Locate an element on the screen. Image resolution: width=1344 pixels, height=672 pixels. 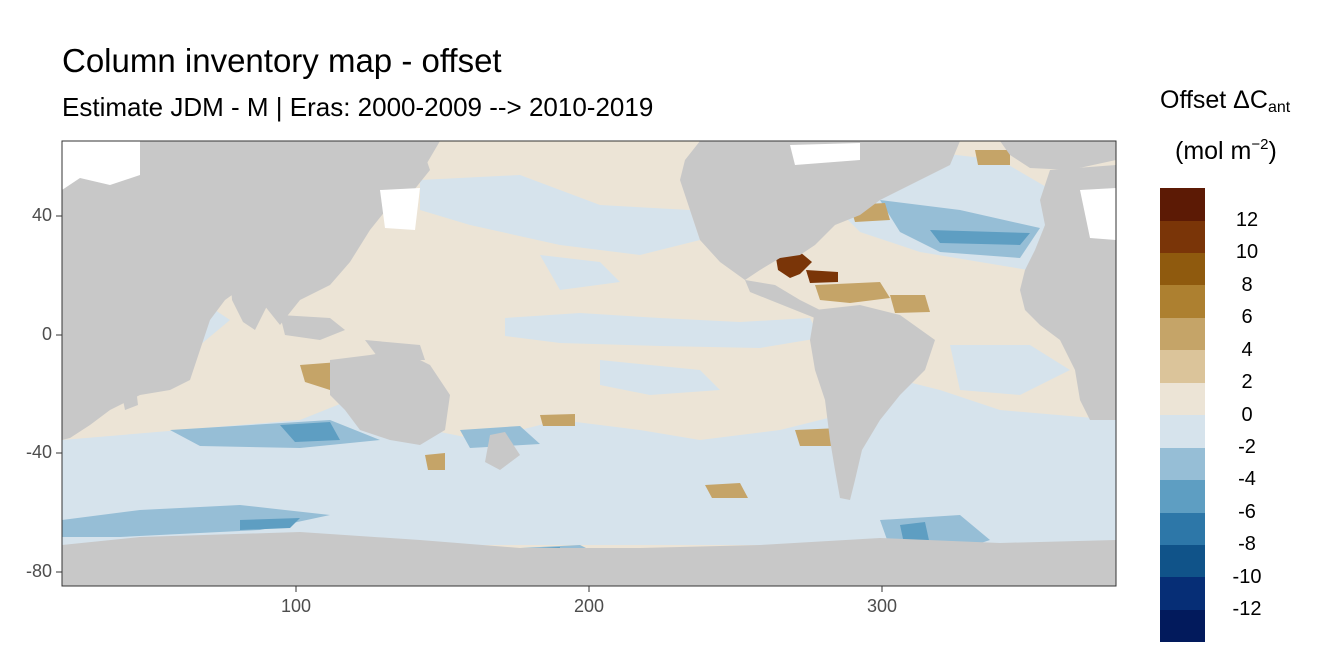
legend-unit-superscript: −2 is located at coordinates (1260, 144).